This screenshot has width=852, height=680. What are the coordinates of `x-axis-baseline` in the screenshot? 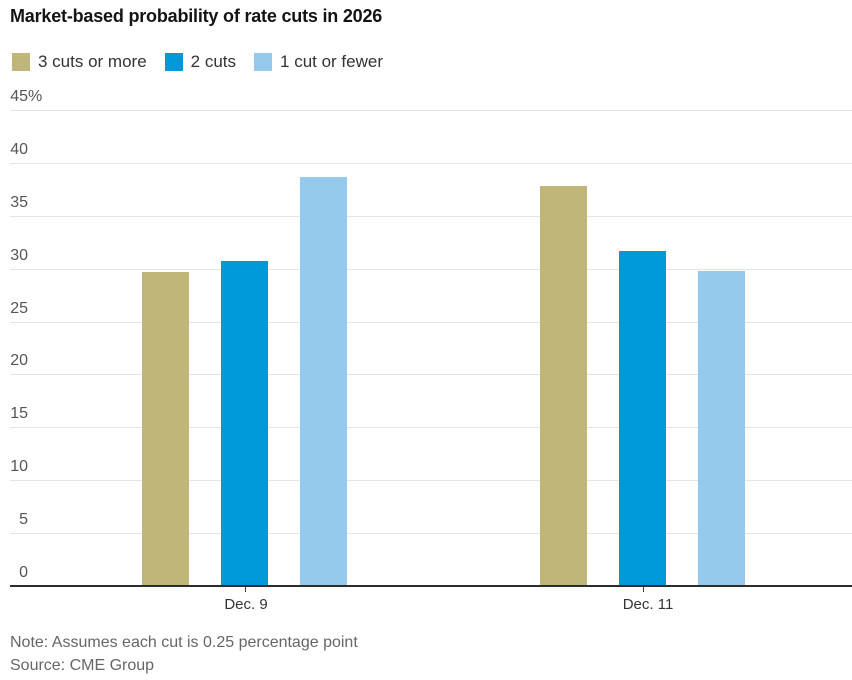 It's located at (431, 586).